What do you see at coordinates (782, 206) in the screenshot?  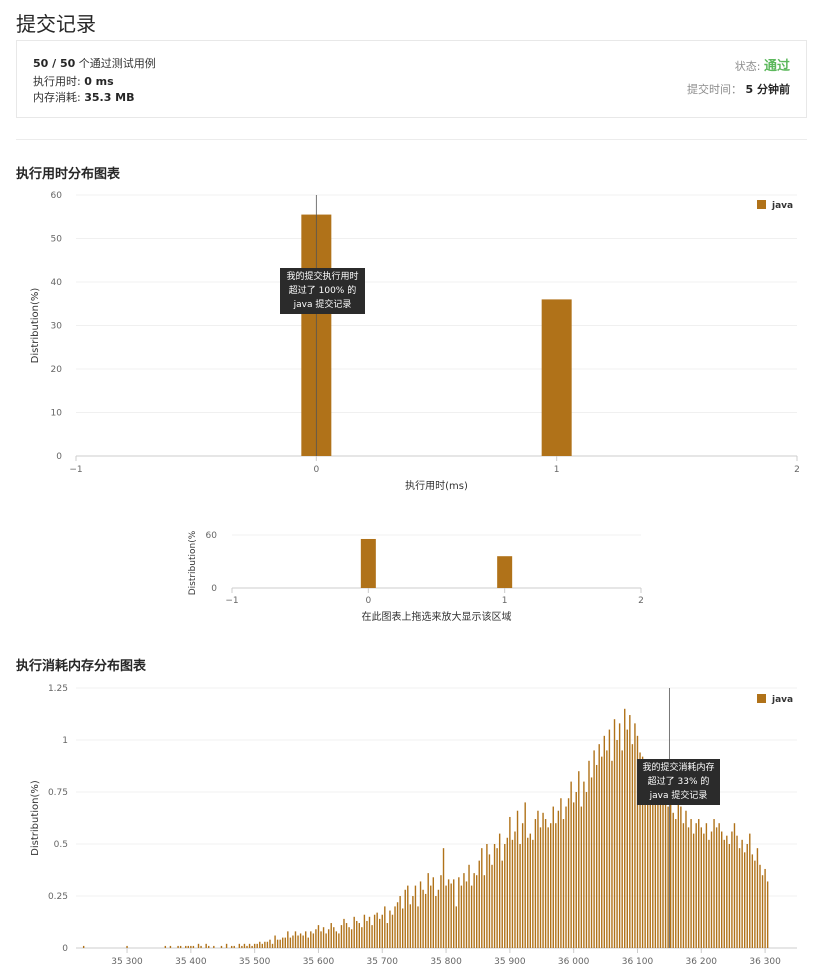 I see `legend-label: java` at bounding box center [782, 206].